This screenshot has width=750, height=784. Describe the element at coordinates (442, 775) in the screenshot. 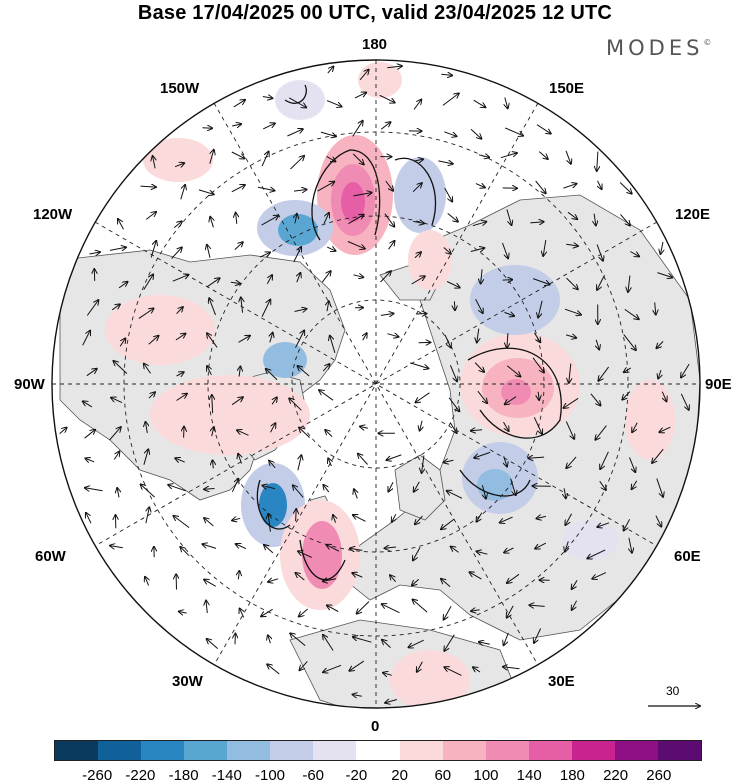

I see `colorbar-tick-label: 60` at that location.